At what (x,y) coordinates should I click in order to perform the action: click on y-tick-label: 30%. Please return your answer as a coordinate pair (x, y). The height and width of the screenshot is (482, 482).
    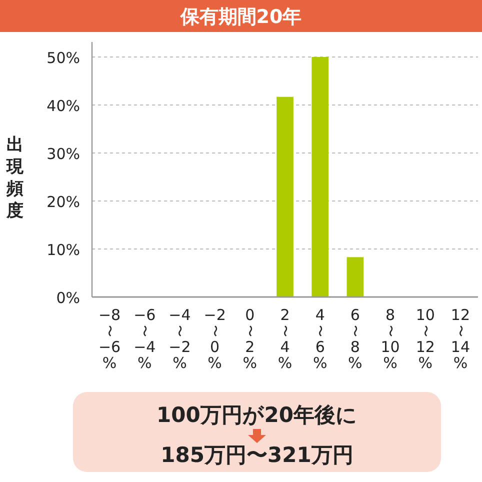
    Looking at the image, I should click on (63, 154).